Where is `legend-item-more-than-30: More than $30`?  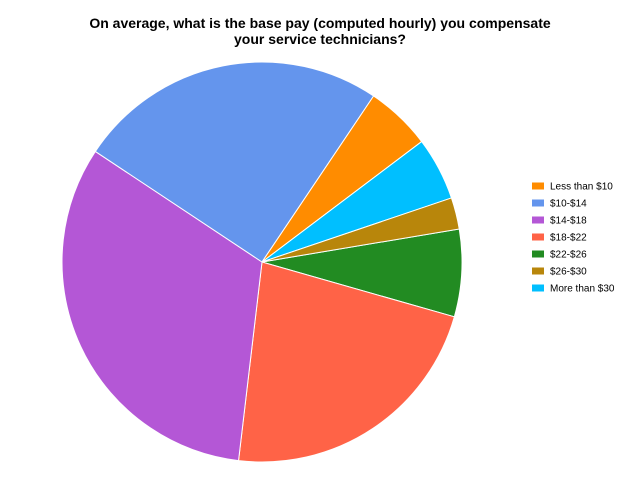 legend-item-more-than-30: More than $30 is located at coordinates (573, 289).